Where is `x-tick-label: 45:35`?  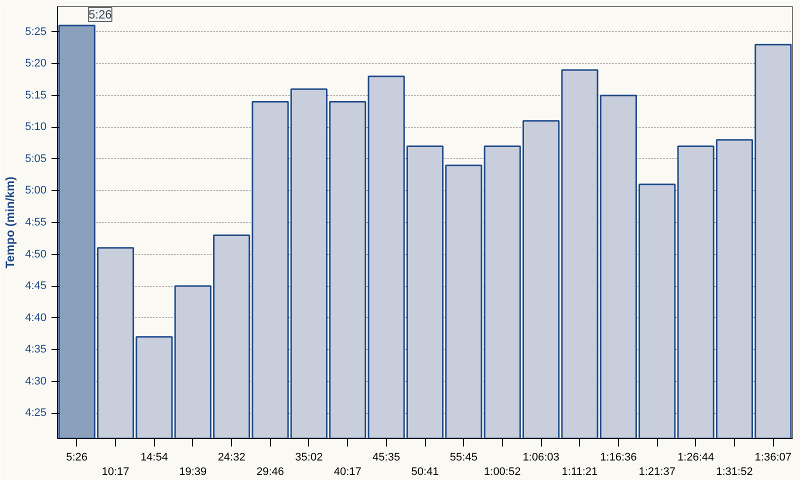 x-tick-label: 45:35 is located at coordinates (386, 458).